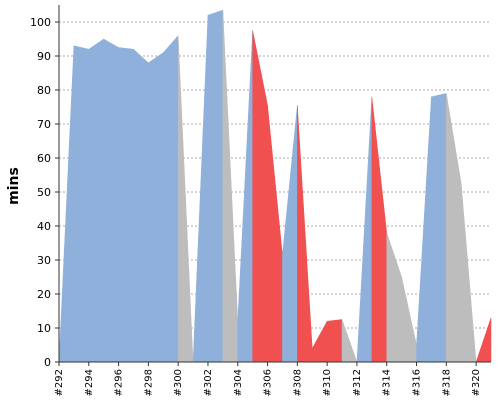  I want to click on area-segment-#319, so click(454, 228).